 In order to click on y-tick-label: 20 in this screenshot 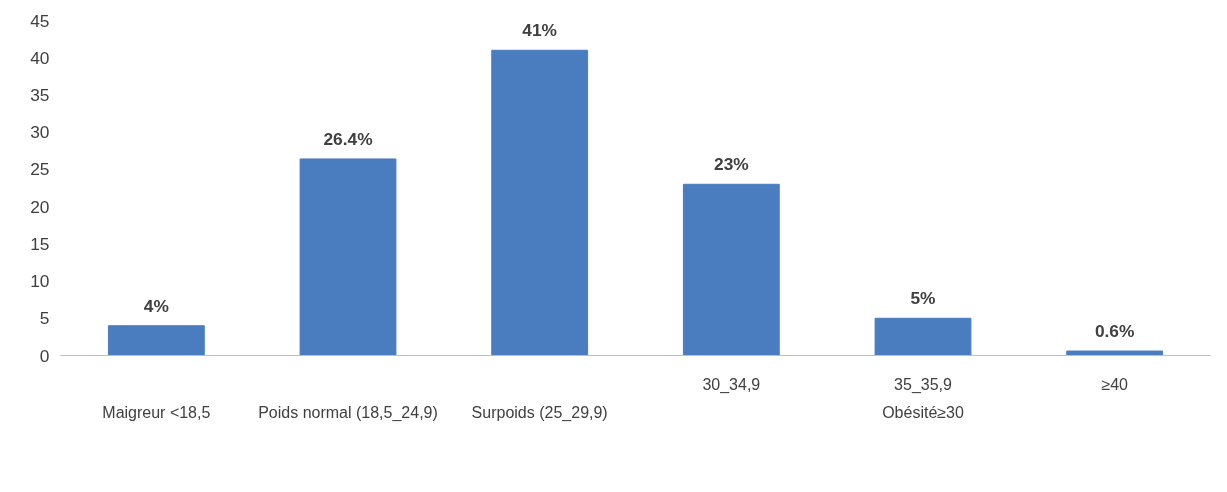, I will do `click(40, 206)`.